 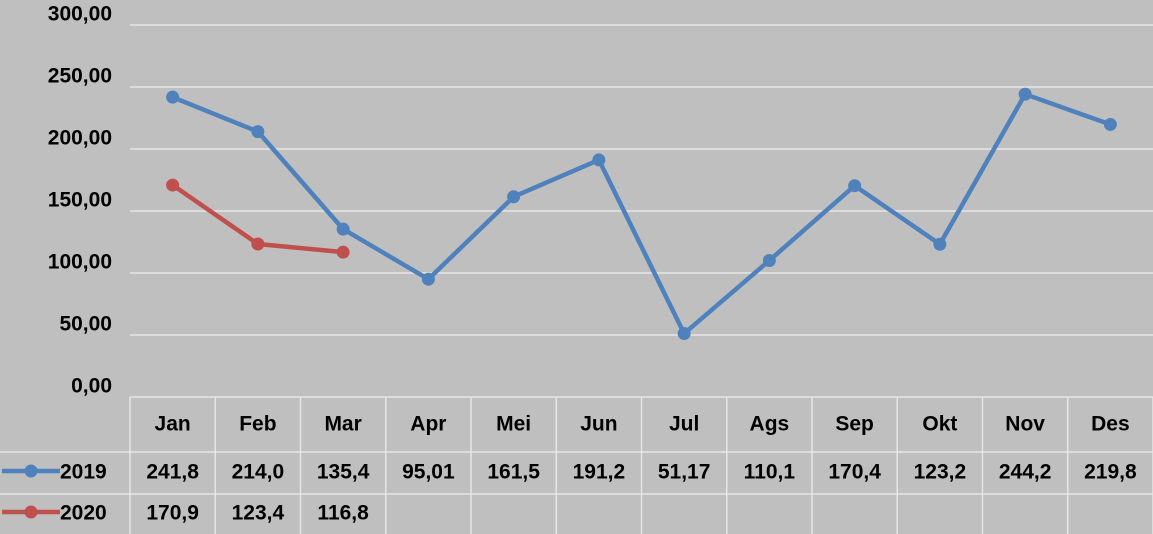 What do you see at coordinates (1025, 472) in the screenshot?
I see `table-value: 244,2` at bounding box center [1025, 472].